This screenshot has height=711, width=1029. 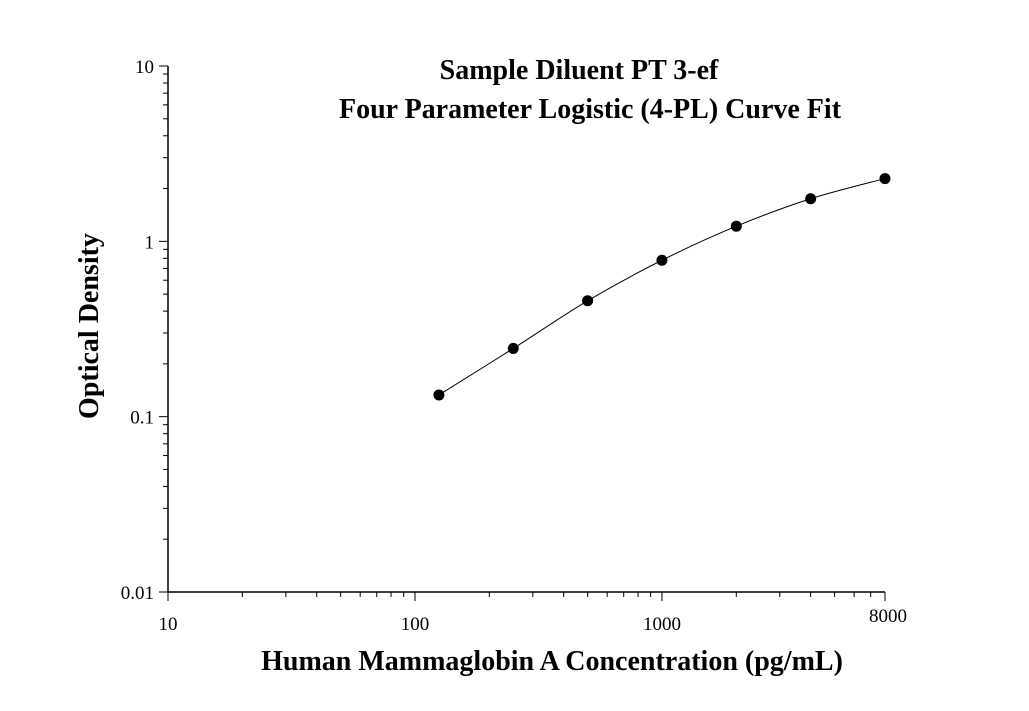 I want to click on chart-subtitle: Four Parameter Logistic (4-PL) Curve Fit, so click(x=590, y=109).